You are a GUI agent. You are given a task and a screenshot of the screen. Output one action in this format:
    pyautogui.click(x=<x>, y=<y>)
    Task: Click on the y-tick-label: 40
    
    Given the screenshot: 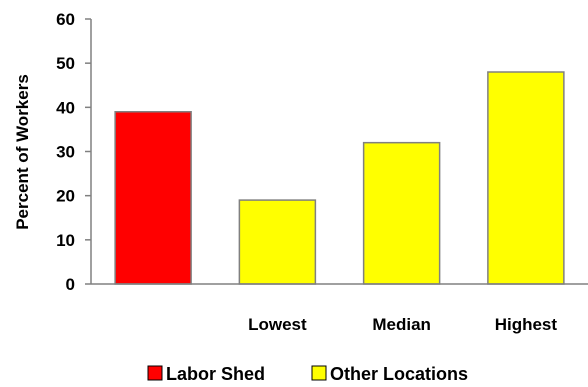 What is the action you would take?
    pyautogui.click(x=65, y=107)
    